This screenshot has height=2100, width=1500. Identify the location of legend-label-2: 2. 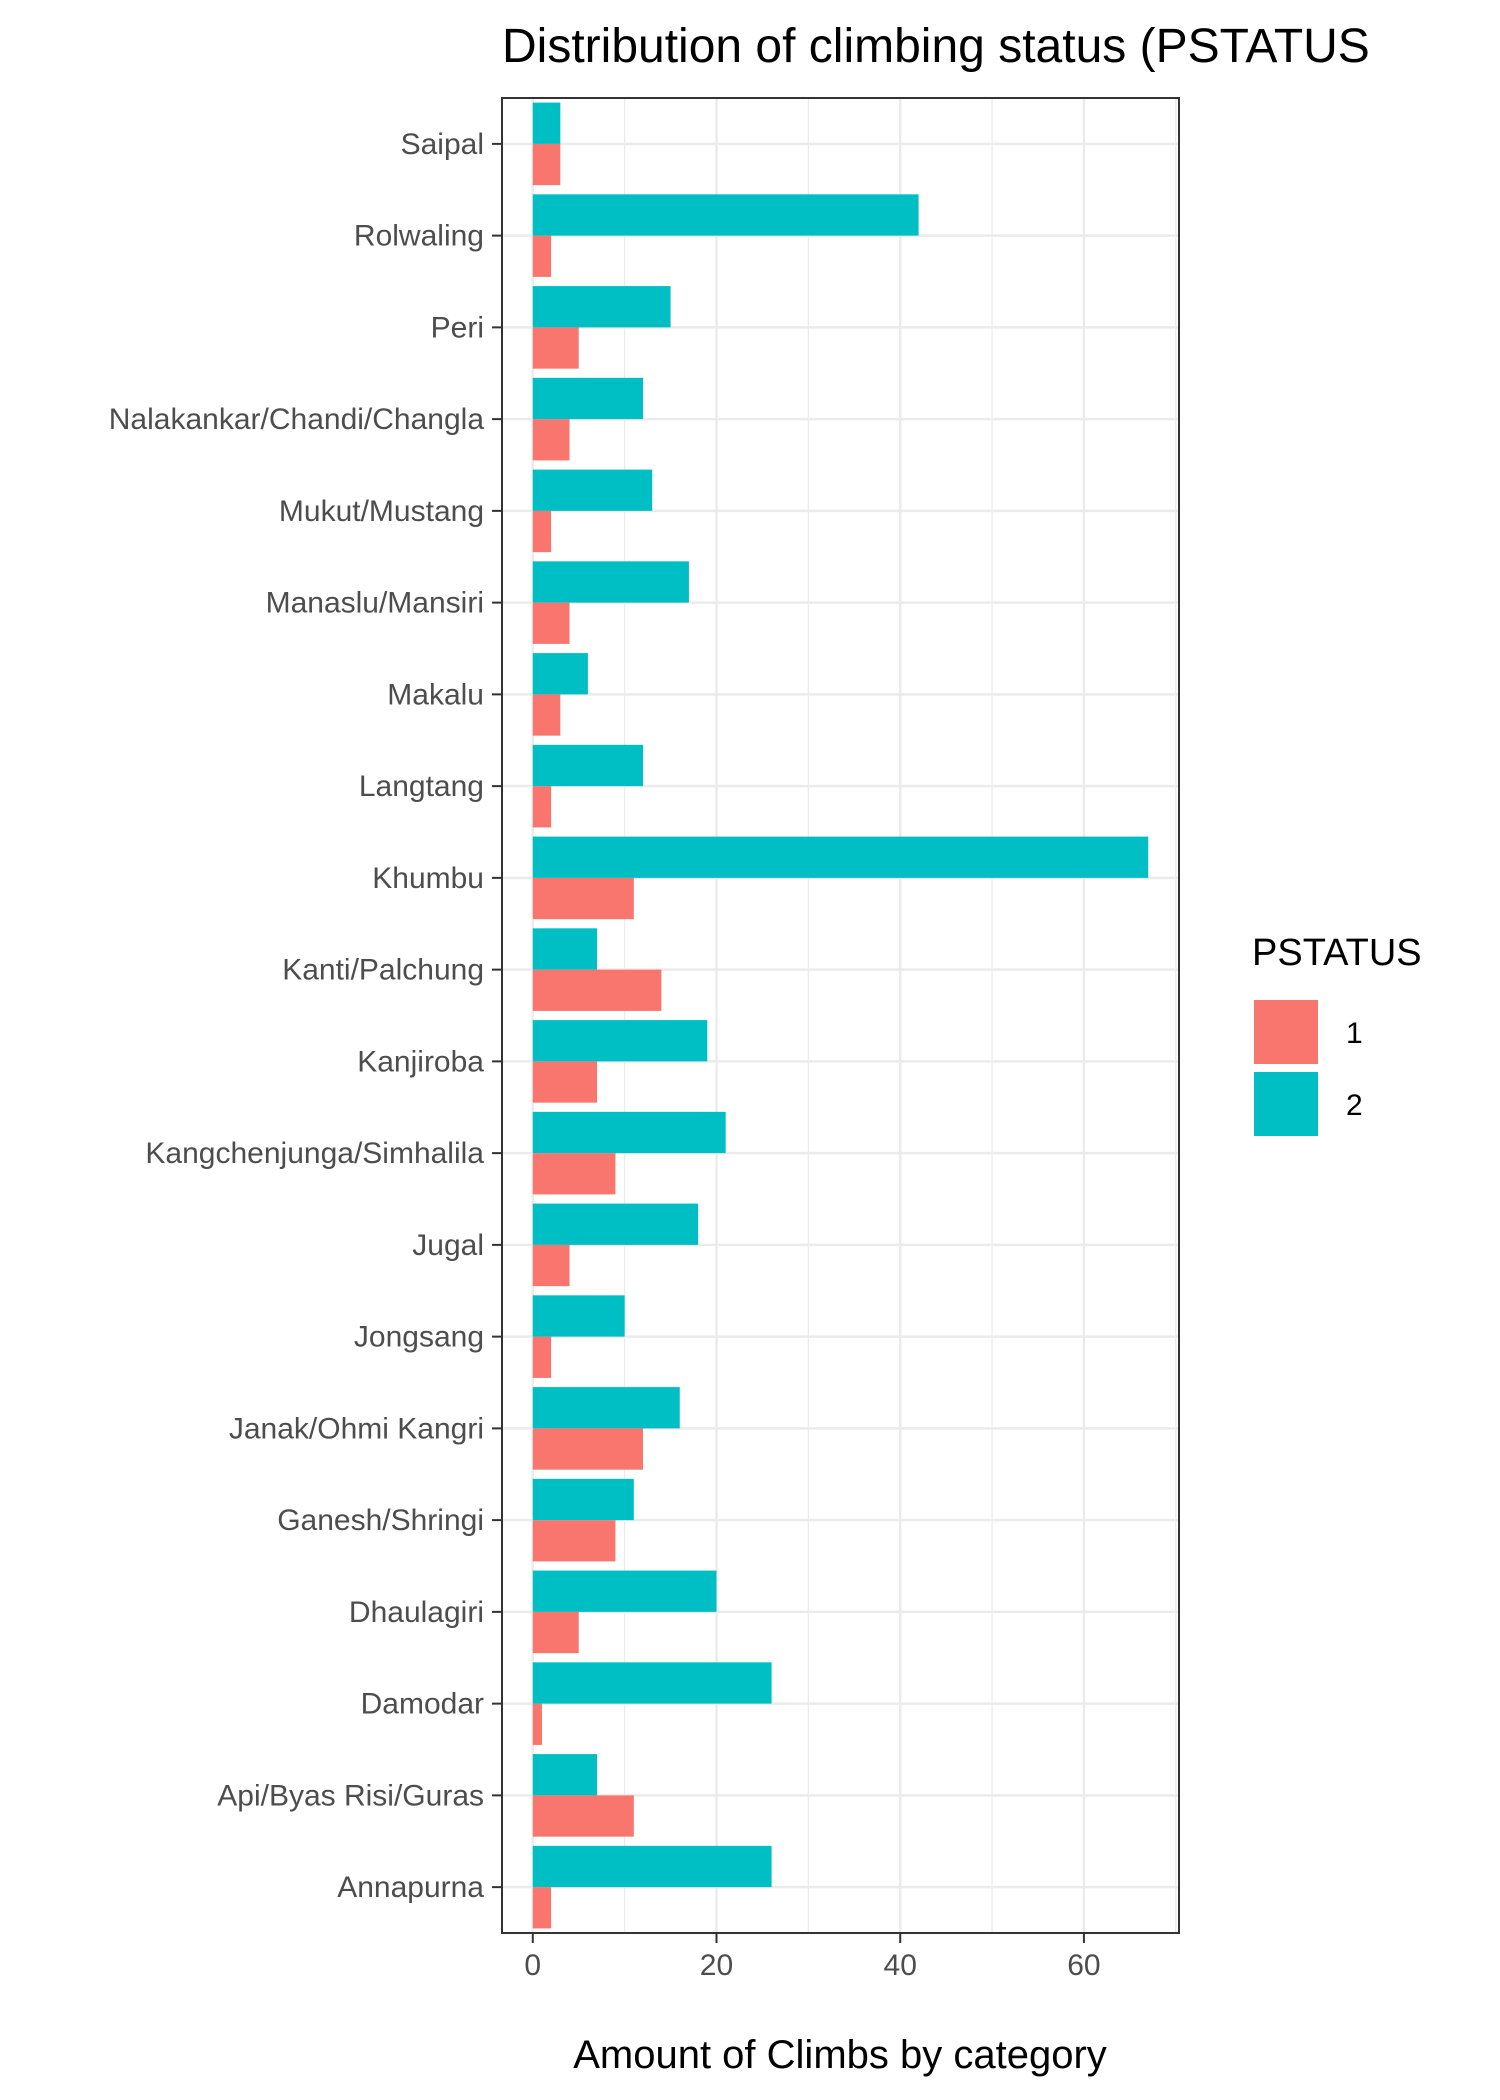
(1354, 1105).